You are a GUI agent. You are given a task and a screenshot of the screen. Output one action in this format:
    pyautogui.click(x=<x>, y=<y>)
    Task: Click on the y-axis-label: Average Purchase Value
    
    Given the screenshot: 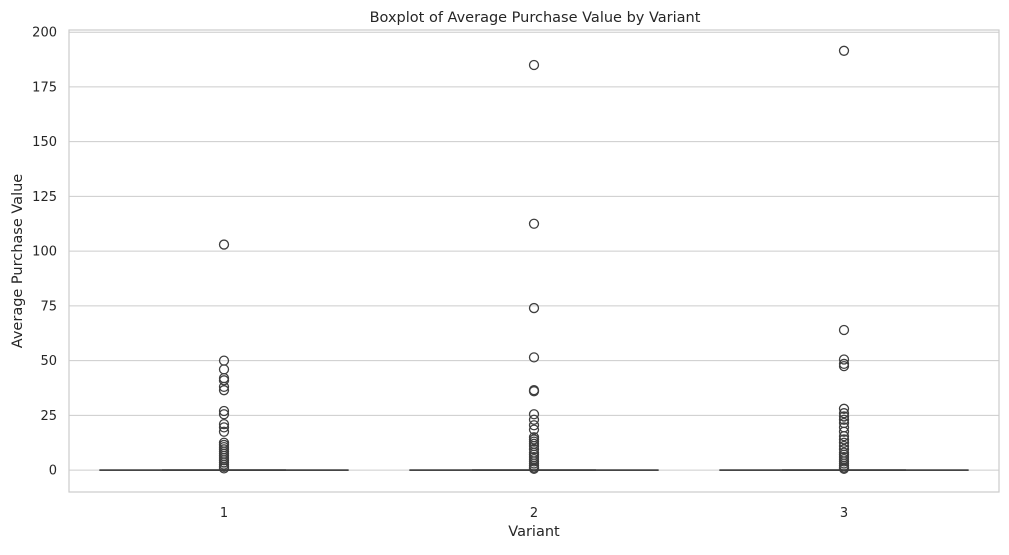 What is the action you would take?
    pyautogui.click(x=18, y=261)
    